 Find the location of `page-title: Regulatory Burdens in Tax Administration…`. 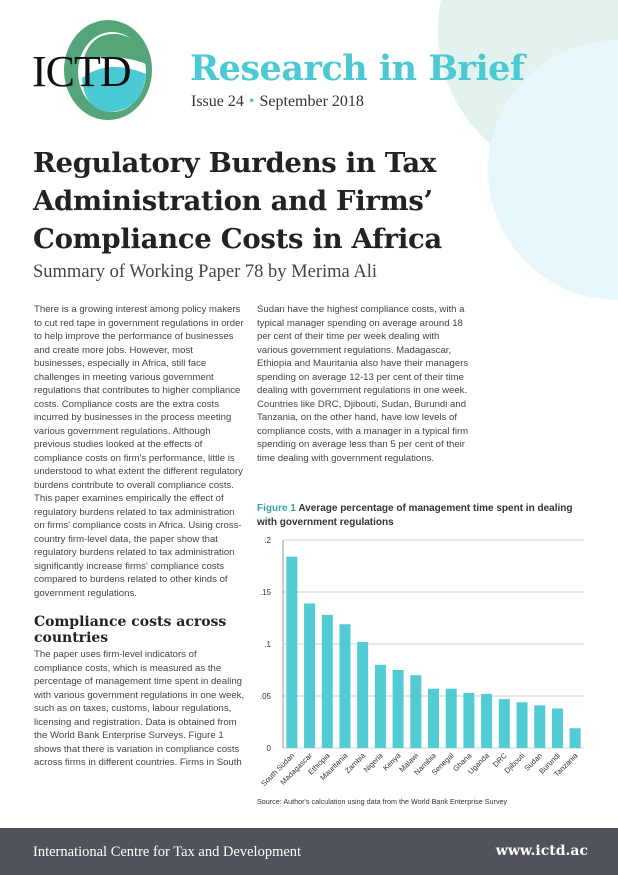

page-title: Regulatory Burdens in Tax Administration… is located at coordinates (237, 201).